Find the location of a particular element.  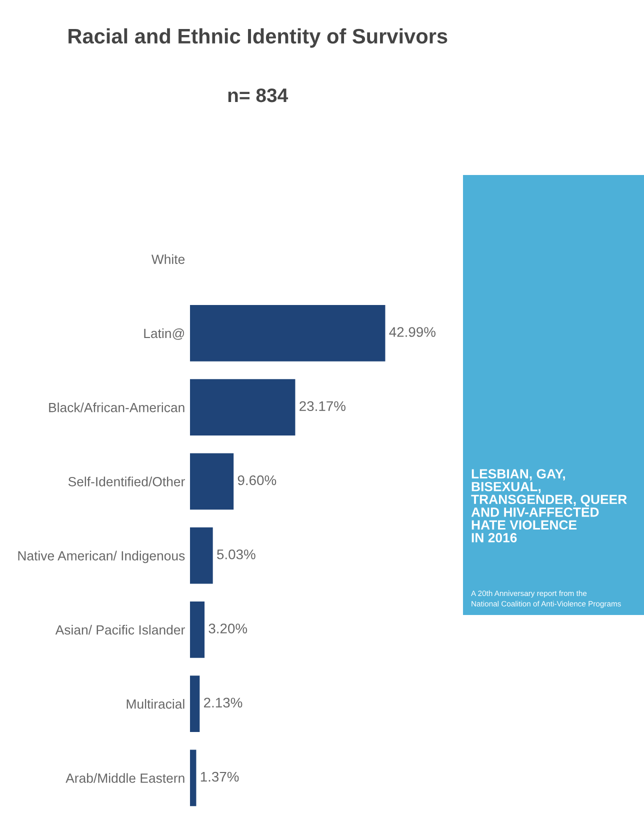

chart-subtitle: n= 834 is located at coordinates (258, 95).